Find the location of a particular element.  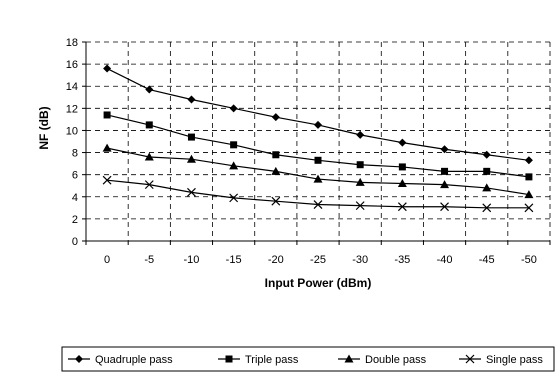

x-tick-label: -45 is located at coordinates (487, 260).